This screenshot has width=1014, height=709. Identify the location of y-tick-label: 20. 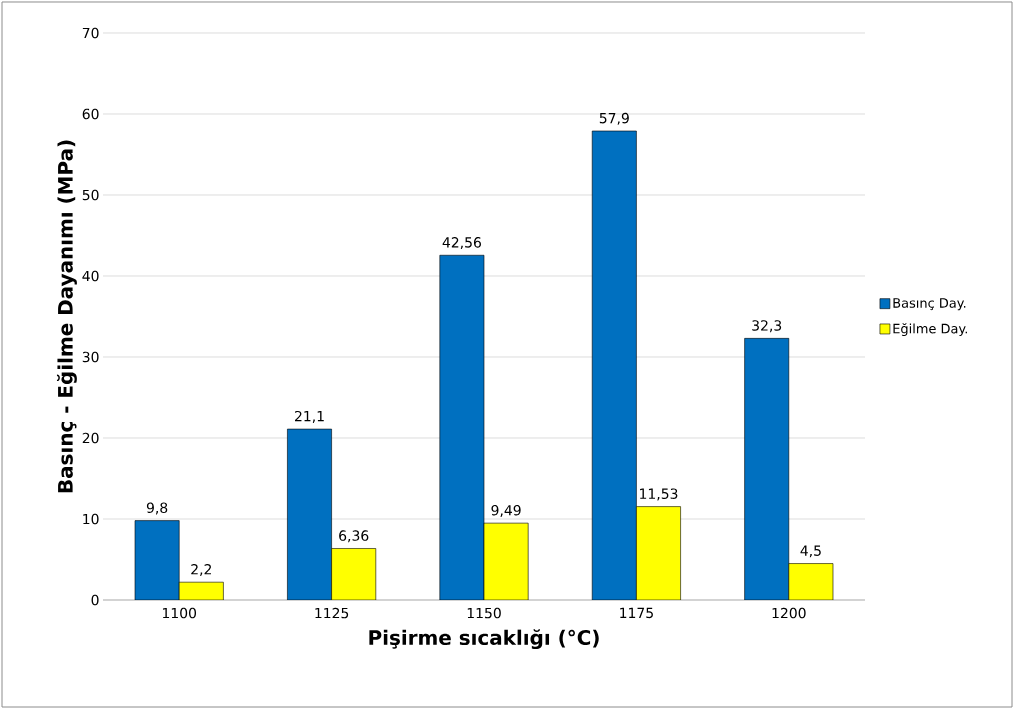
(90, 438).